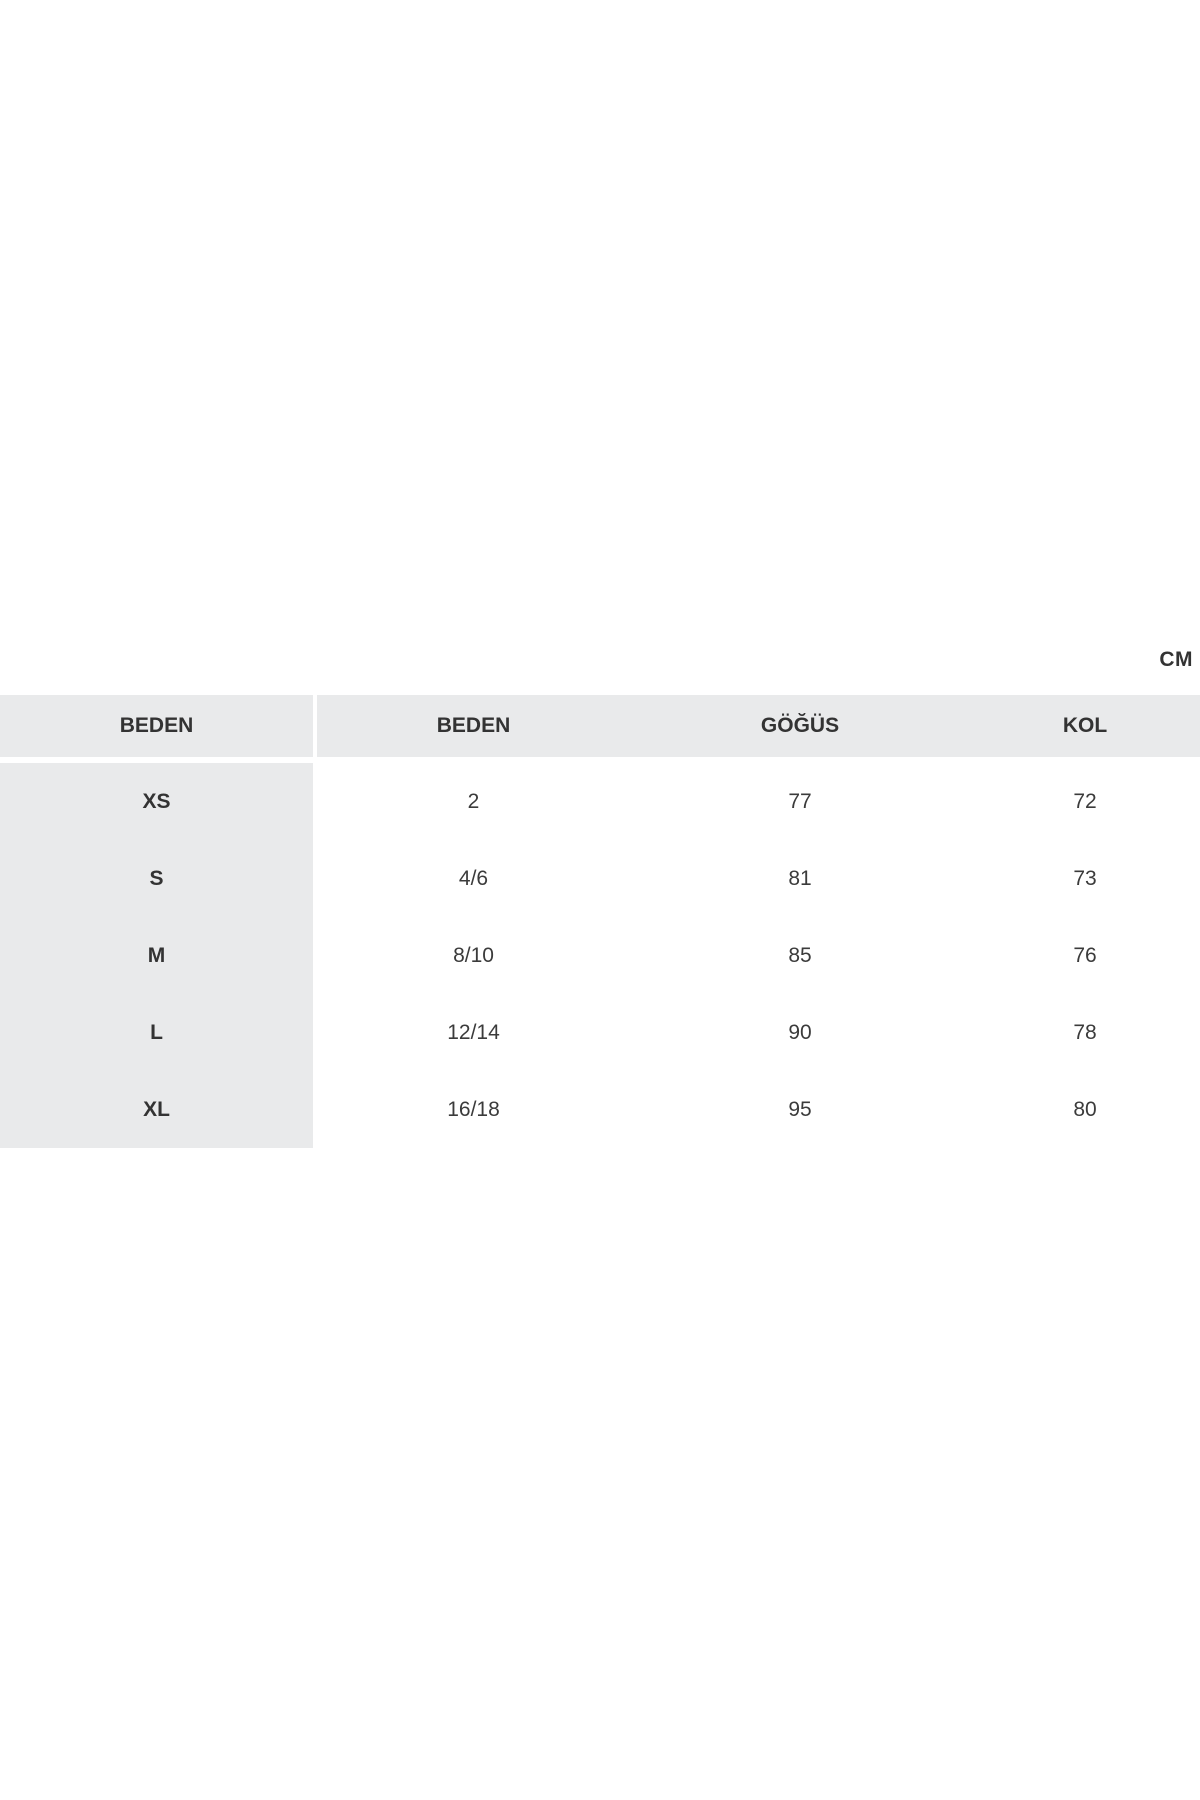 The image size is (1200, 1800). Describe the element at coordinates (800, 1032) in the screenshot. I see `gogus-cell: 90` at that location.